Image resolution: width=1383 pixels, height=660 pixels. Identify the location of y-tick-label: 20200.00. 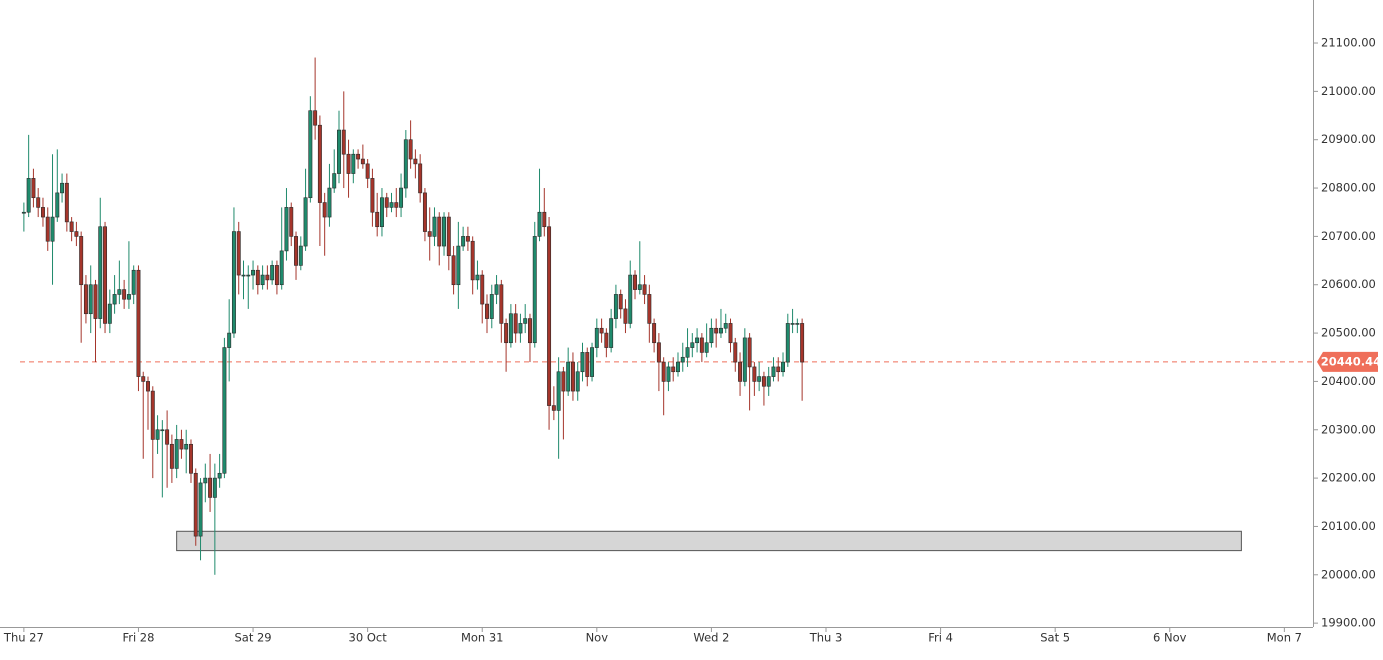
(1348, 478).